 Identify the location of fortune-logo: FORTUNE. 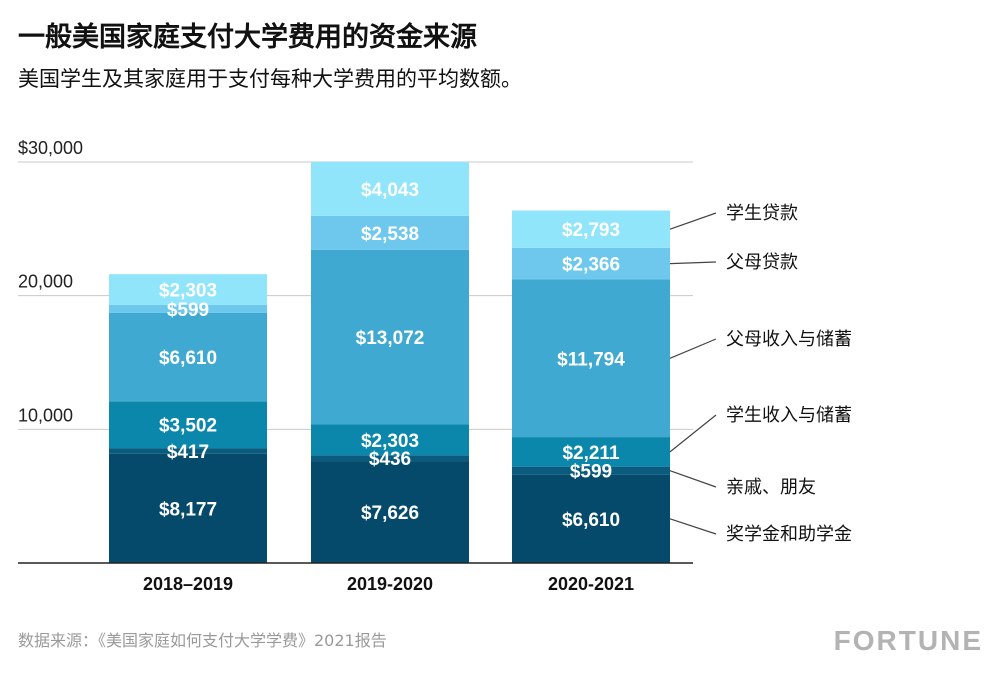
(908, 640).